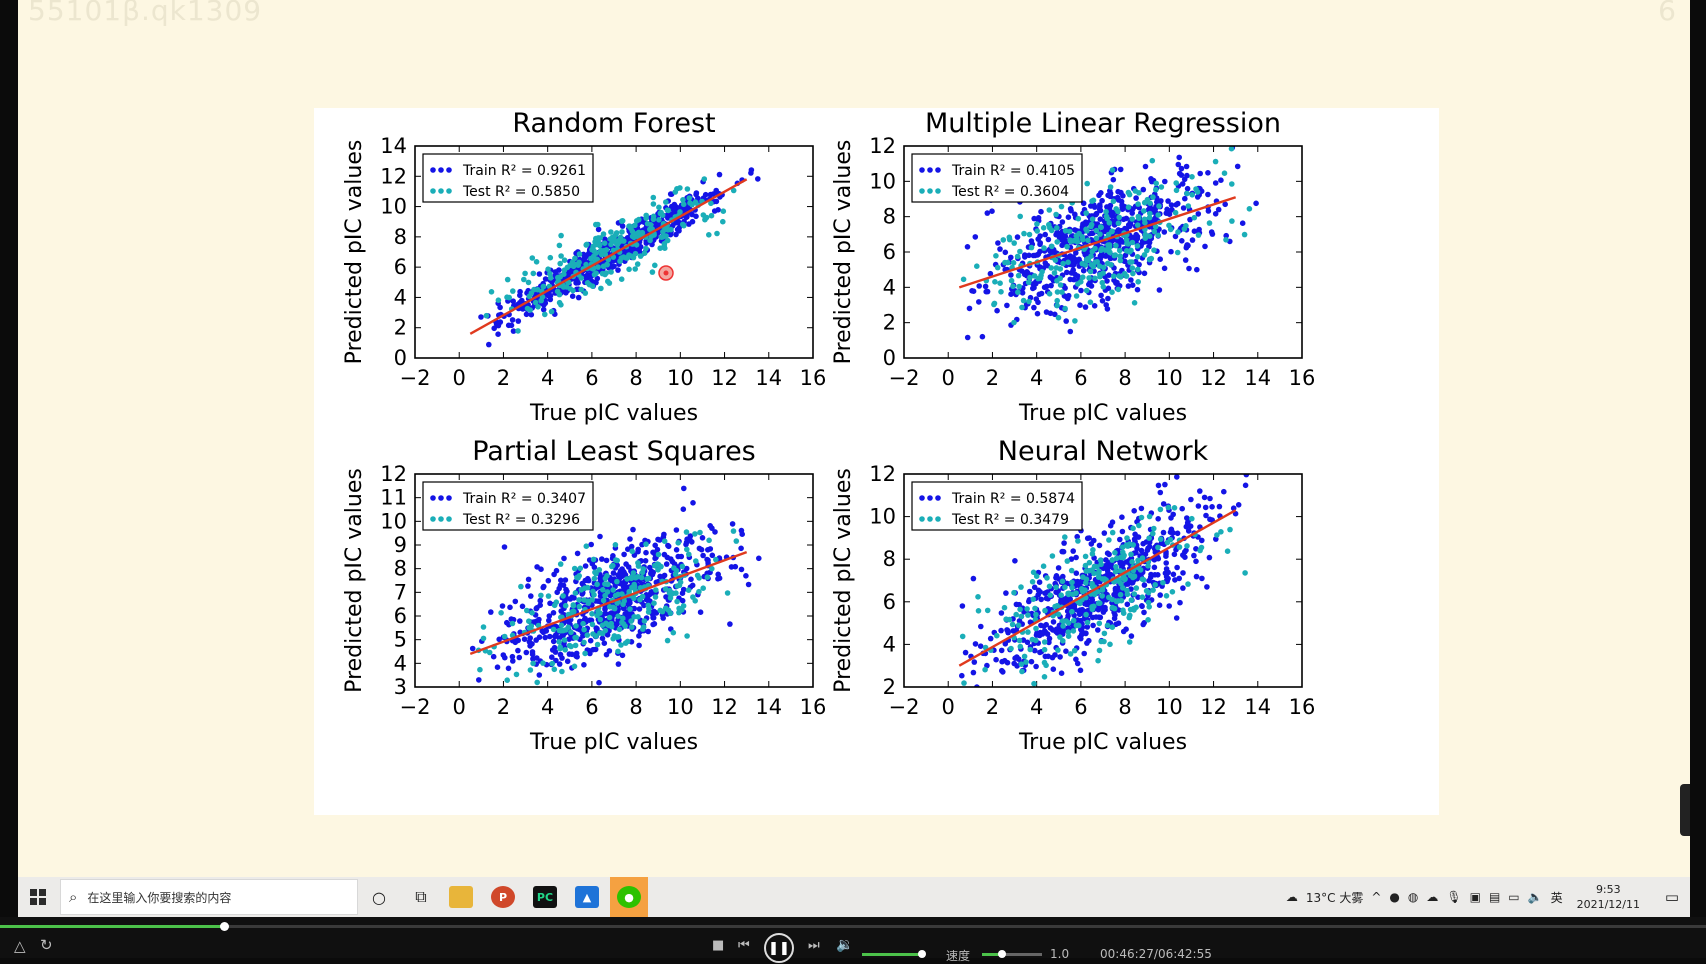 The width and height of the screenshot is (1706, 964). Describe the element at coordinates (1556, 897) in the screenshot. I see `input-method-indicator: 英` at that location.